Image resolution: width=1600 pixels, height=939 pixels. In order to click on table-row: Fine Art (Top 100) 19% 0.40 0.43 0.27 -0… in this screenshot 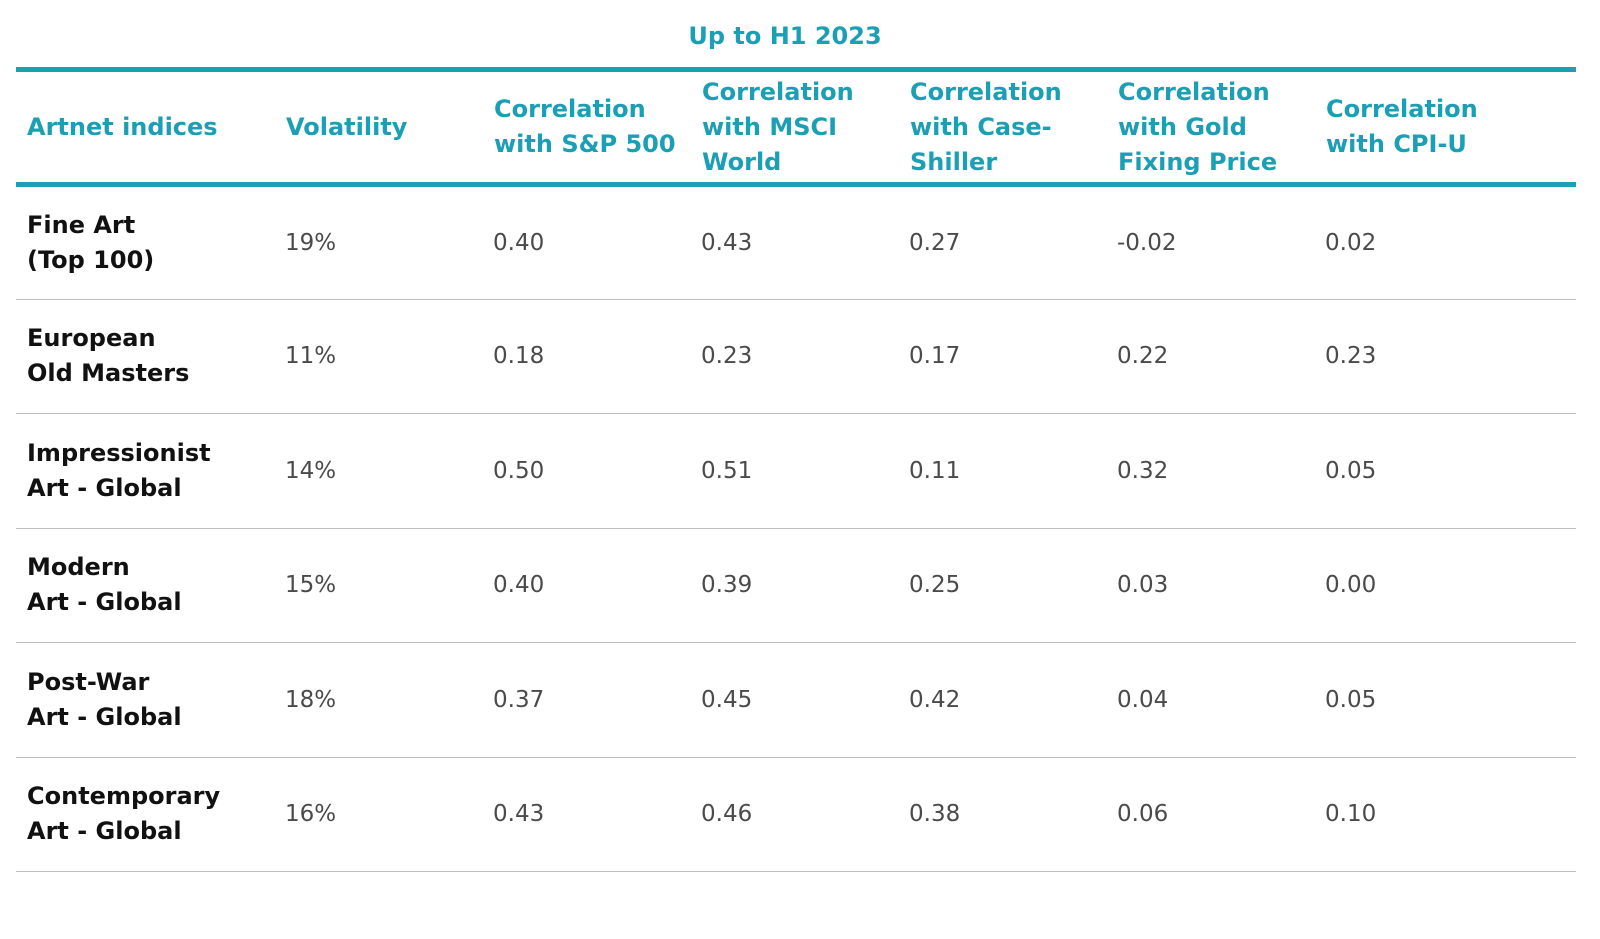, I will do `click(796, 242)`.